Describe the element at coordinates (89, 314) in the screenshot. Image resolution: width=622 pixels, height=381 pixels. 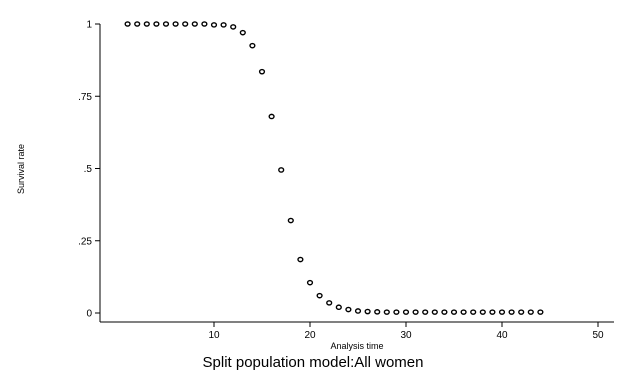
I see `y-tick-label: 0` at that location.